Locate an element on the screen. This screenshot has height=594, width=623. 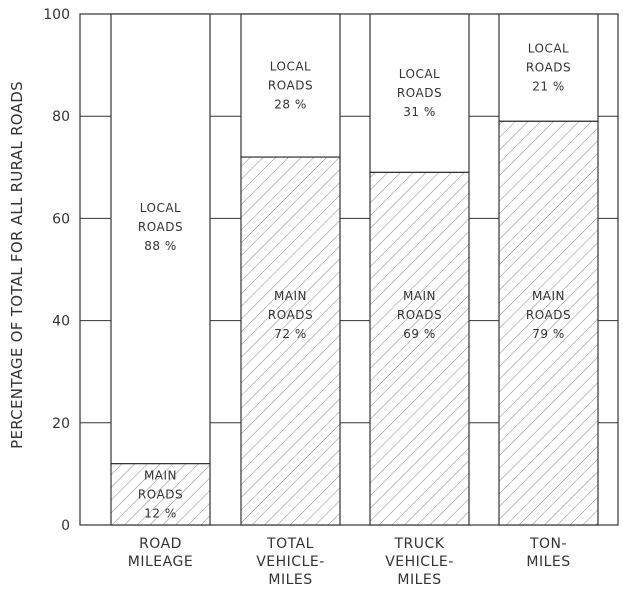
segment-label-main: 79 % is located at coordinates (548, 334).